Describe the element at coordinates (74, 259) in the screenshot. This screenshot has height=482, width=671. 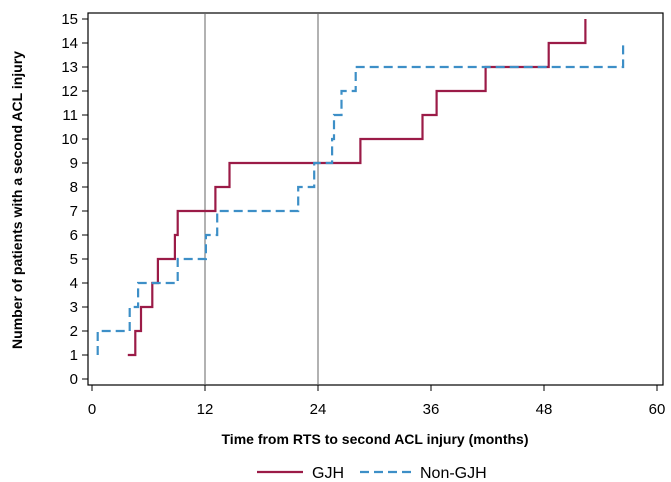
I see `y-tick-label: 5` at that location.